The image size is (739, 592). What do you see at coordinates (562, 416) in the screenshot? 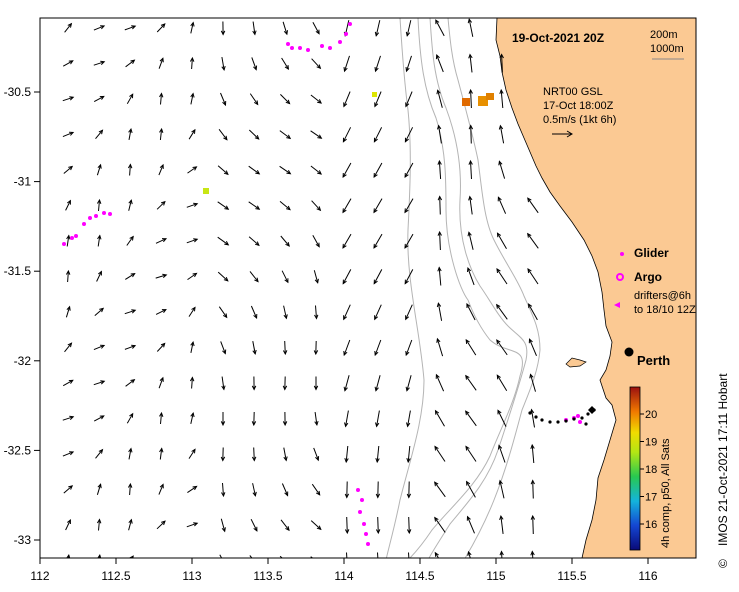
I see `glider-track` at bounding box center [562, 416].